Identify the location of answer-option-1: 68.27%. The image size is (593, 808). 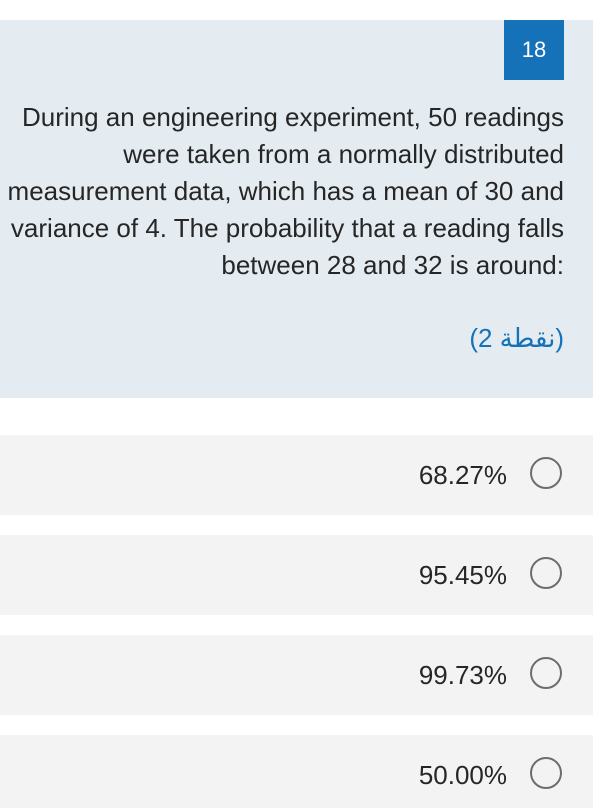
(296, 475).